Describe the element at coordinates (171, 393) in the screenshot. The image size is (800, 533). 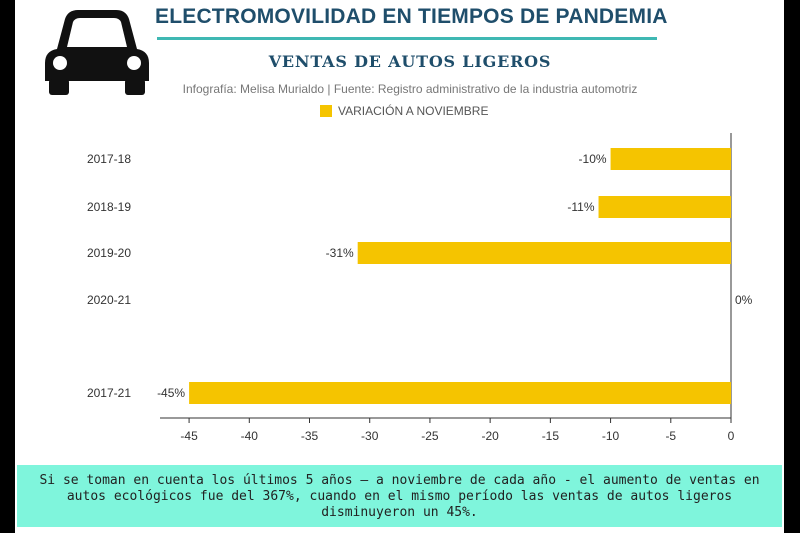
I see `data-label: -45%` at that location.